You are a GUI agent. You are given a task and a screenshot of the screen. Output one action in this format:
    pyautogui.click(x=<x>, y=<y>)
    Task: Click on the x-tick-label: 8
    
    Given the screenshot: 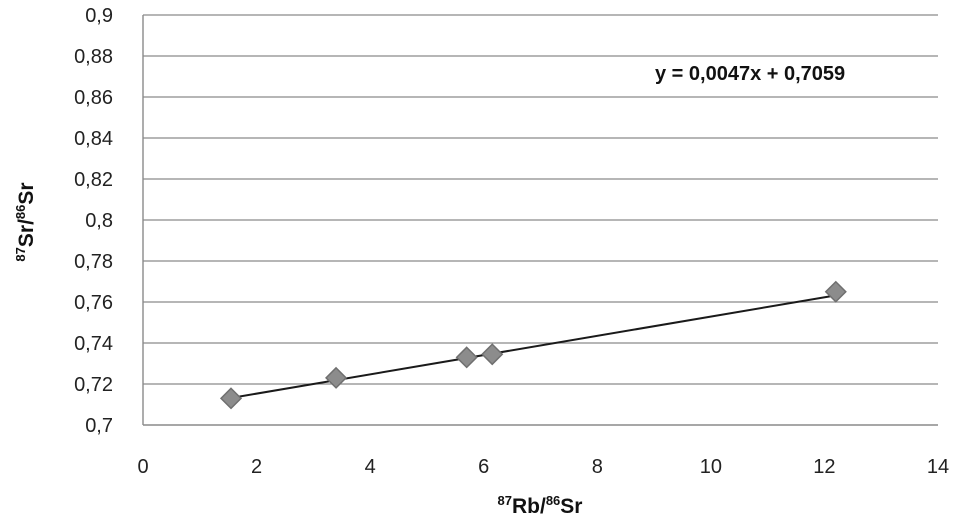 What is the action you would take?
    pyautogui.click(x=597, y=467)
    